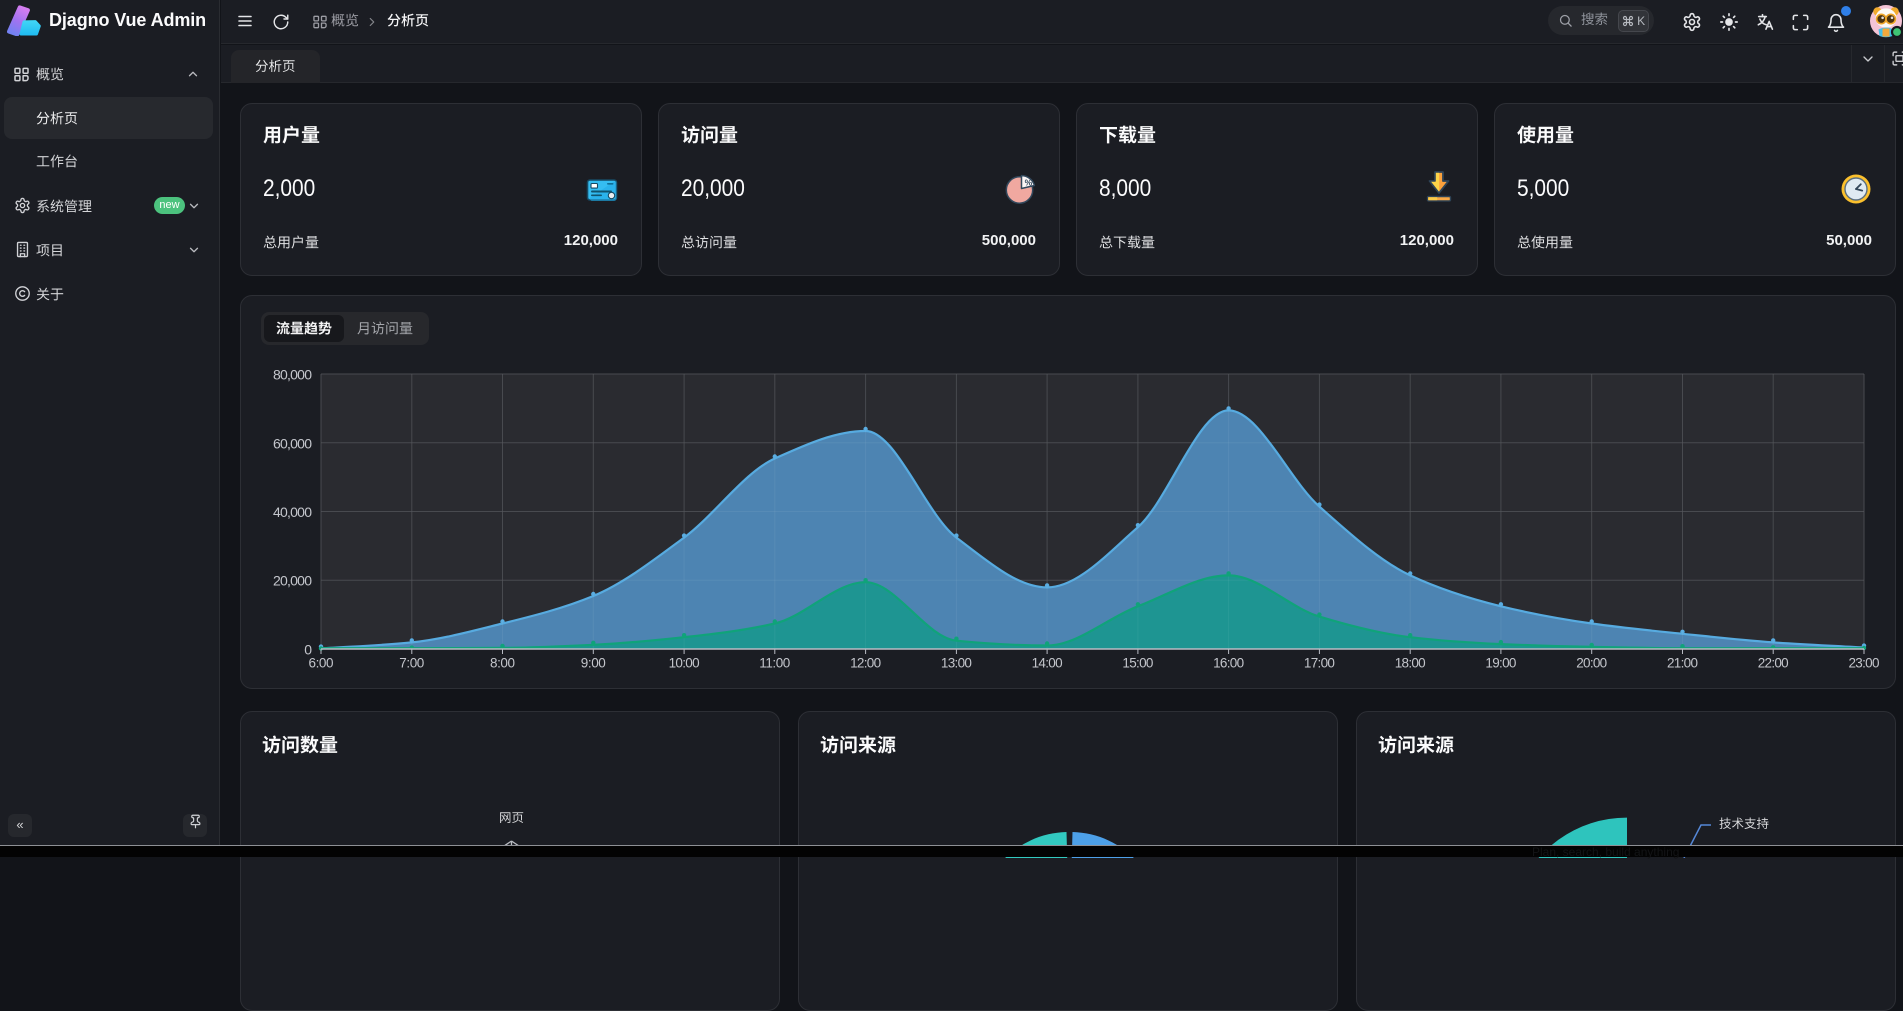  Describe the element at coordinates (292, 375) in the screenshot. I see `svg-text: 80,000` at that location.